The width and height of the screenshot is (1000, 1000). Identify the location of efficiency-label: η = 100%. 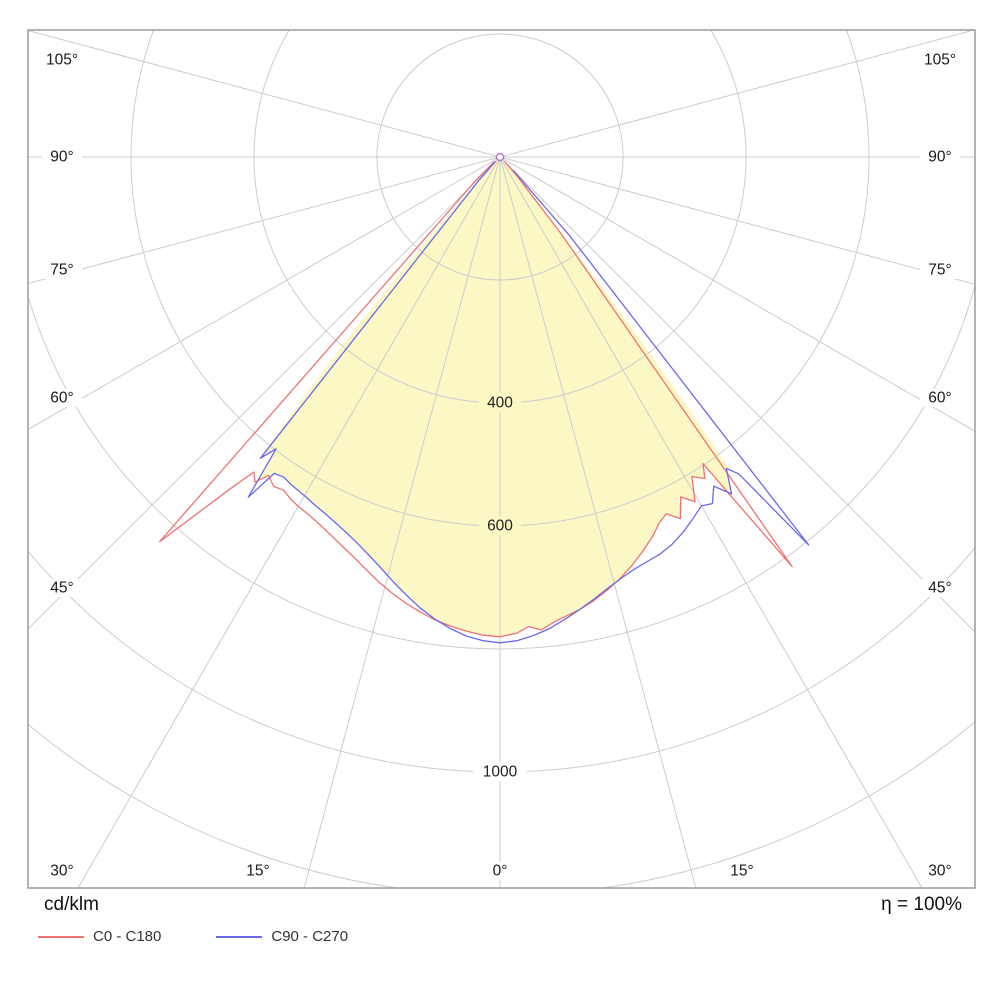
(921, 904).